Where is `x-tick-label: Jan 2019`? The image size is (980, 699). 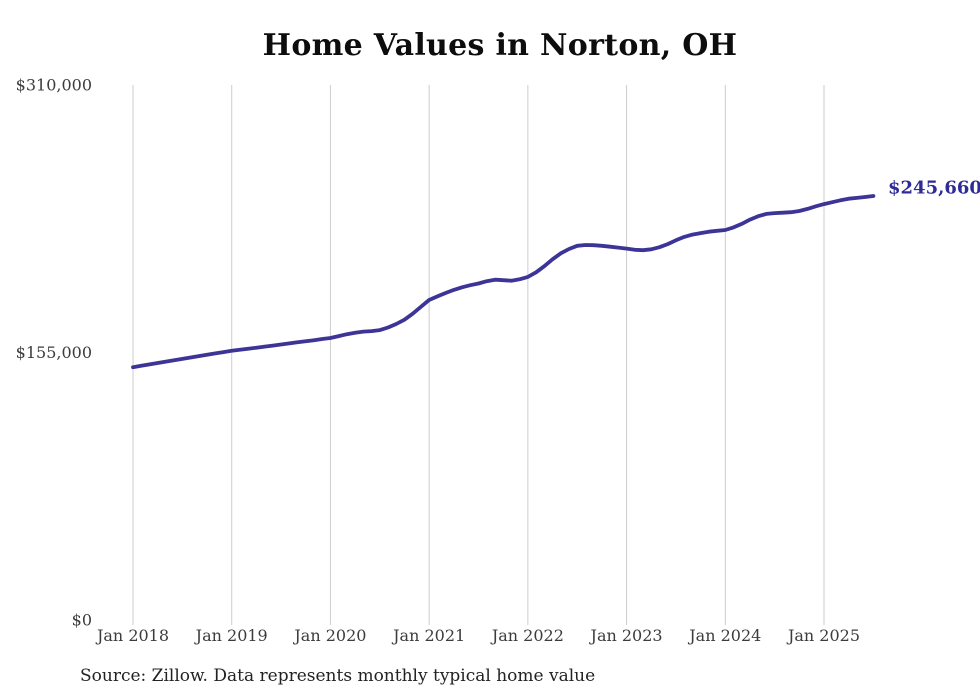 x-tick-label: Jan 2019 is located at coordinates (231, 635).